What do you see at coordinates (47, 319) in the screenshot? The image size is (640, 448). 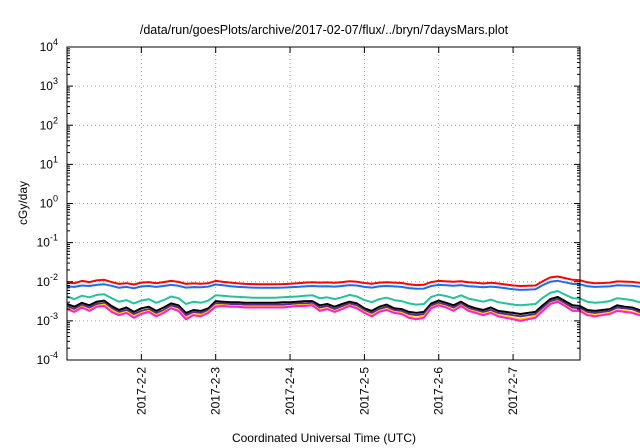 I see `y-tick-label: 10⁻³` at bounding box center [47, 319].